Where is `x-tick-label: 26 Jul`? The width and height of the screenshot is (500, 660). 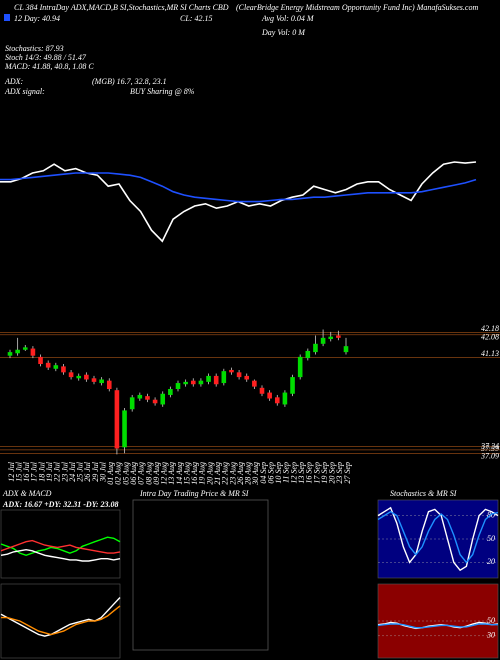
x-tick-label: 26 Jul is located at coordinates (87, 471).